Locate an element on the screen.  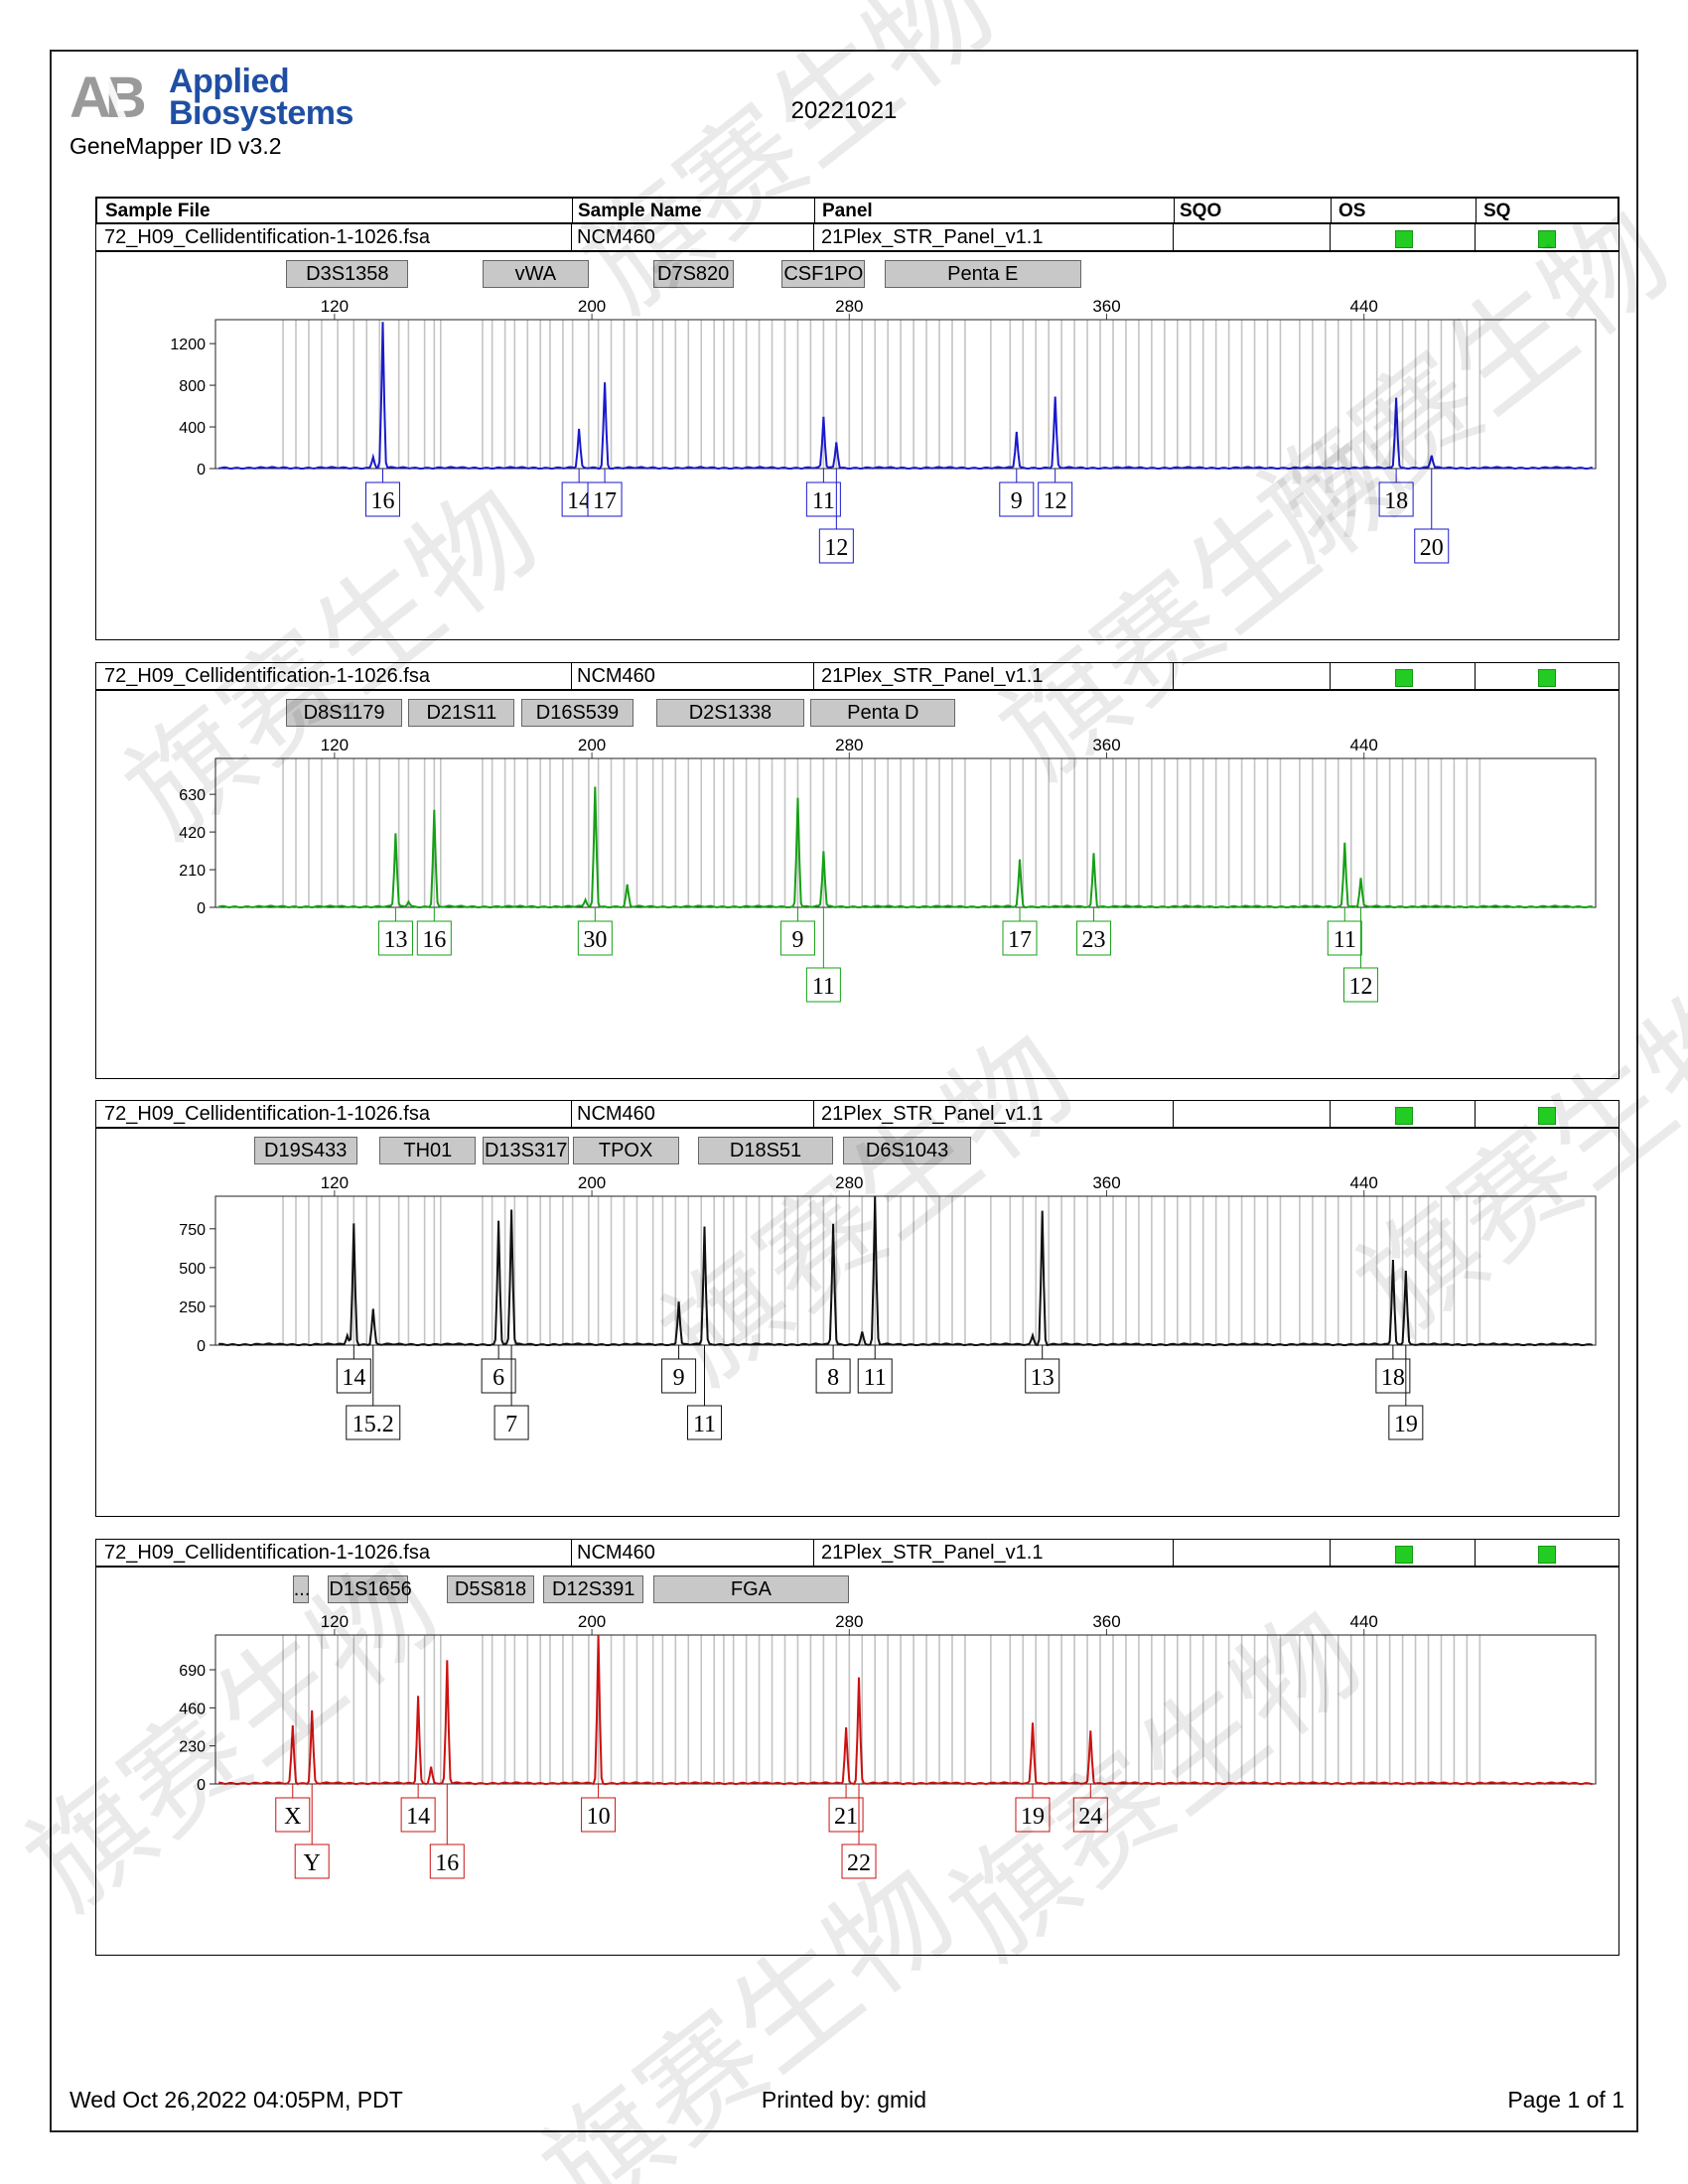
marker-label: D12S391 is located at coordinates (593, 1589).